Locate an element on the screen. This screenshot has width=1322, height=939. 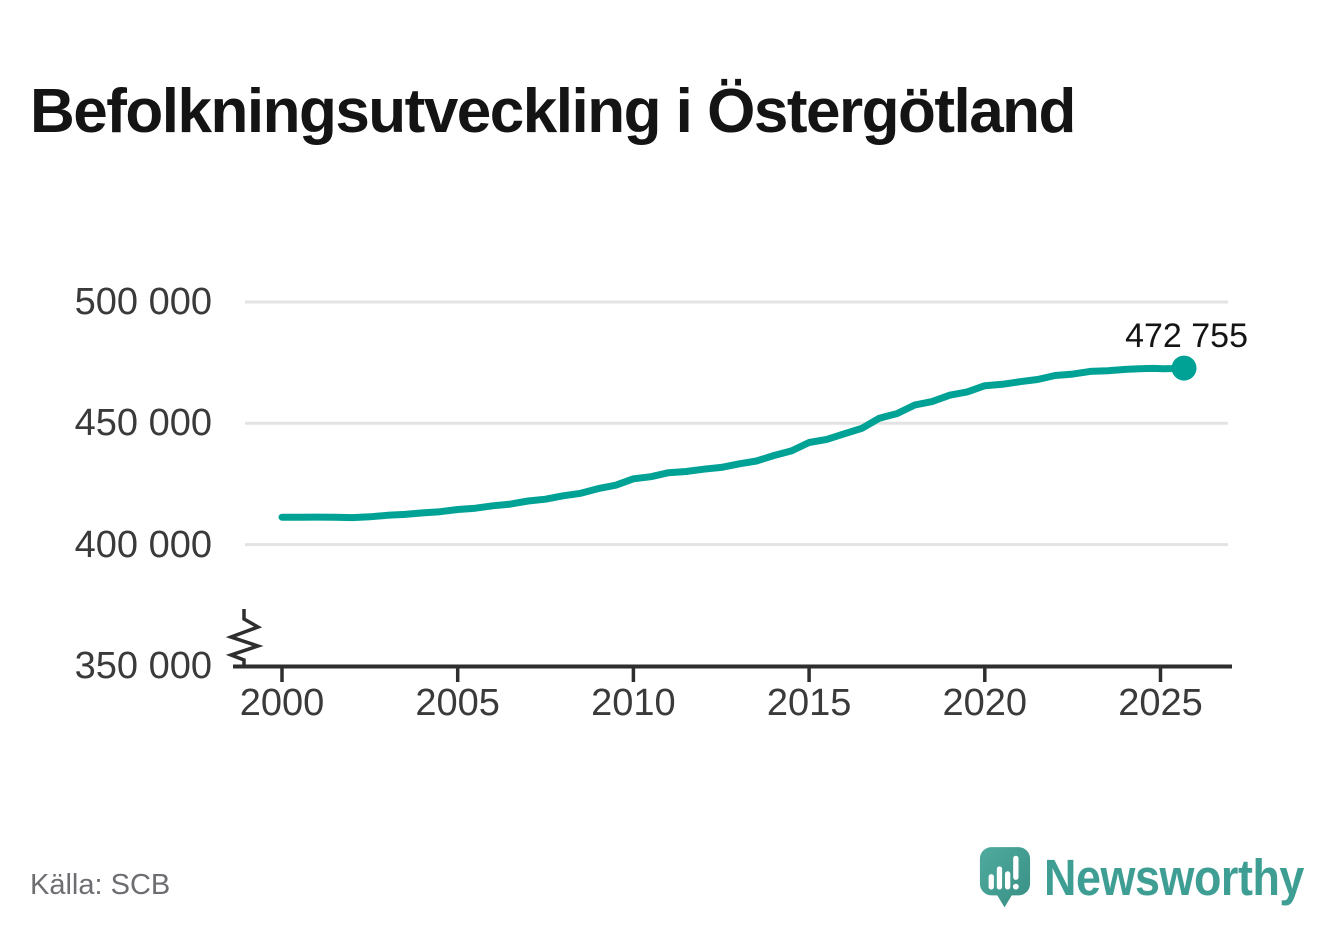
x-tick-label: 2010 is located at coordinates (633, 703).